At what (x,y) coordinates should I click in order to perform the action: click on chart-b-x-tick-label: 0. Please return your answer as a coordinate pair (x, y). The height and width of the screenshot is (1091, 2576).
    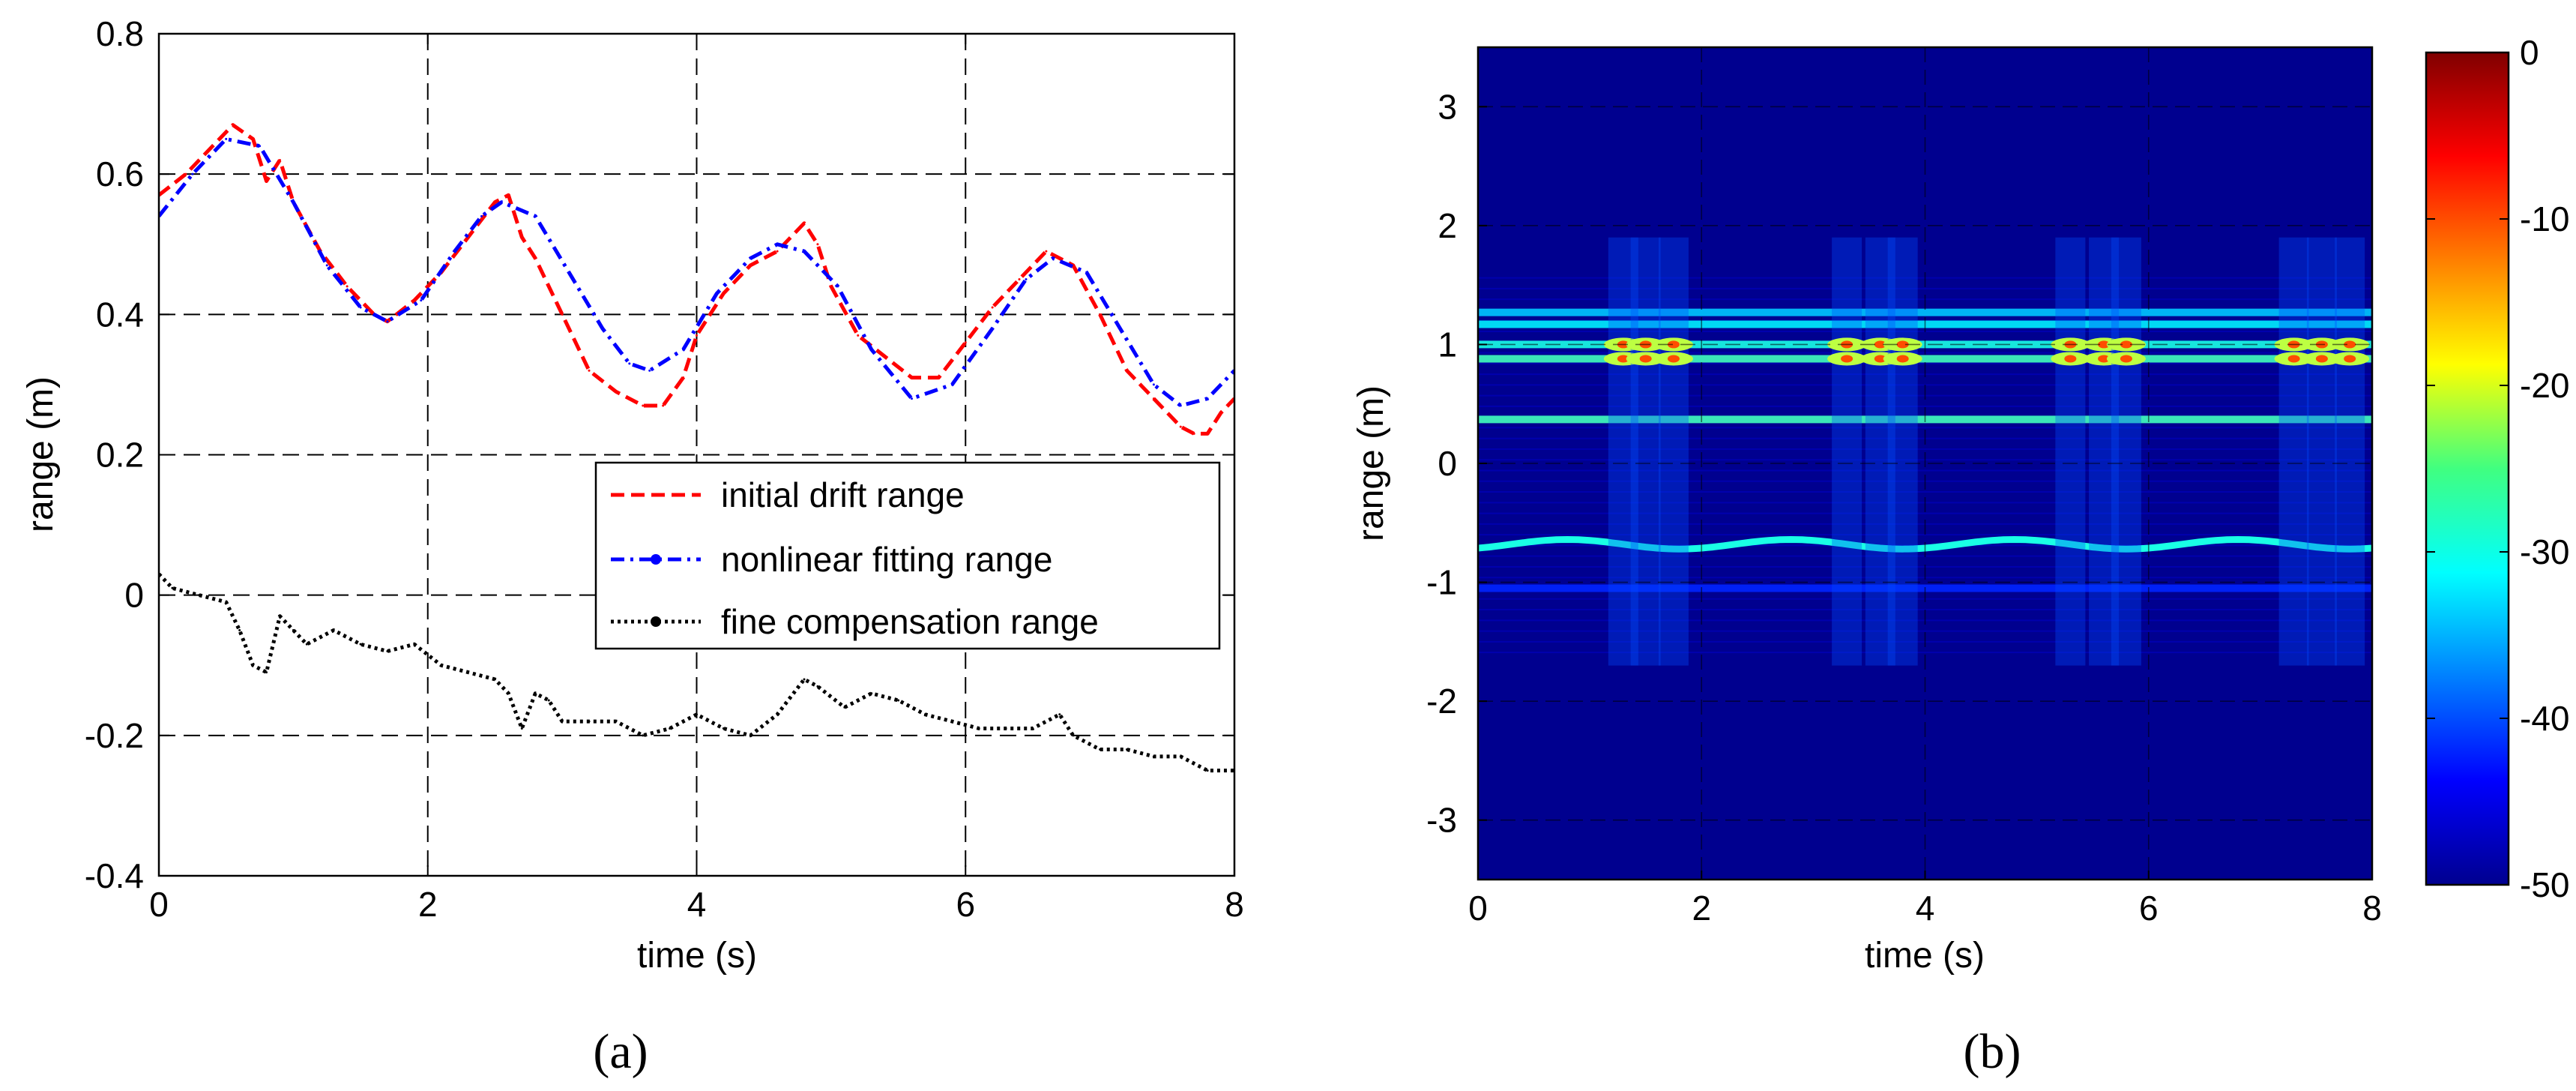
    Looking at the image, I should click on (1478, 908).